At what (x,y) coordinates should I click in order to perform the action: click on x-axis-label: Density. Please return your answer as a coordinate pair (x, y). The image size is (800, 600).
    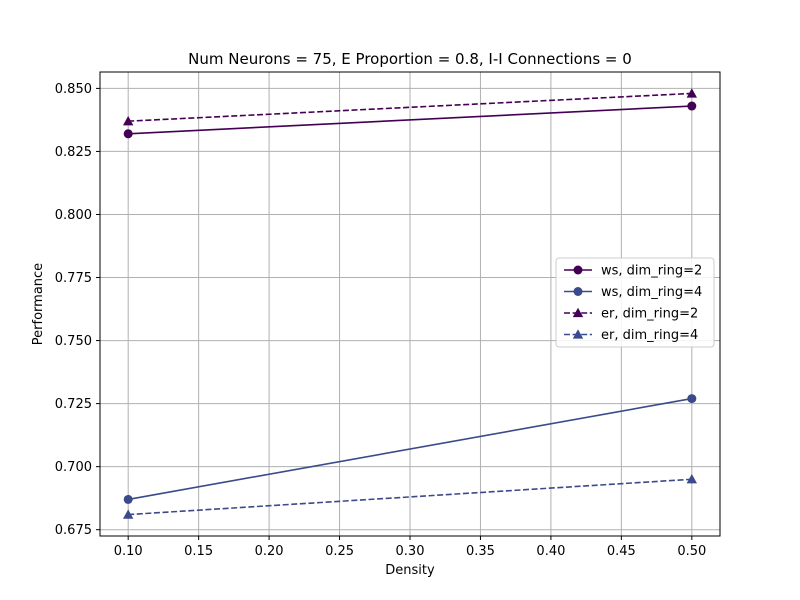
    Looking at the image, I should click on (410, 570).